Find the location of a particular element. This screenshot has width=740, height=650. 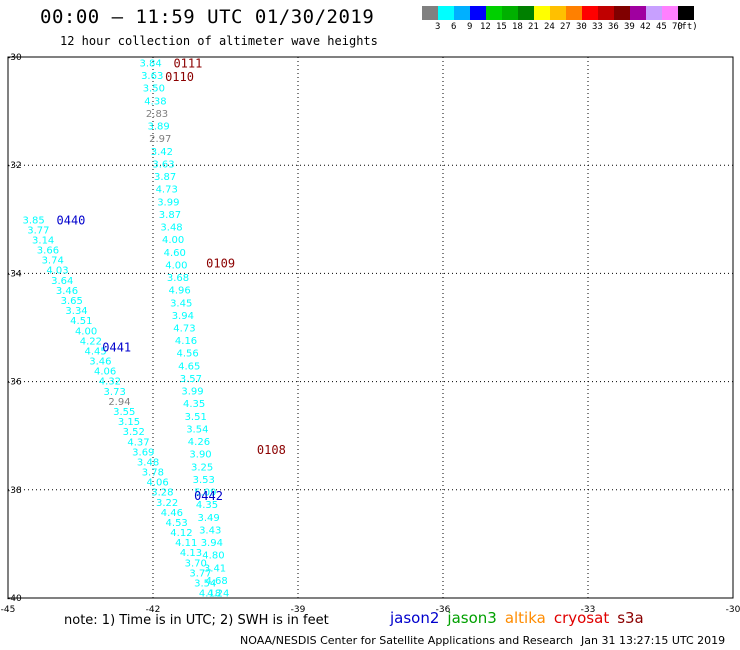

wave-height-value: 3.78 is located at coordinates (153, 473).